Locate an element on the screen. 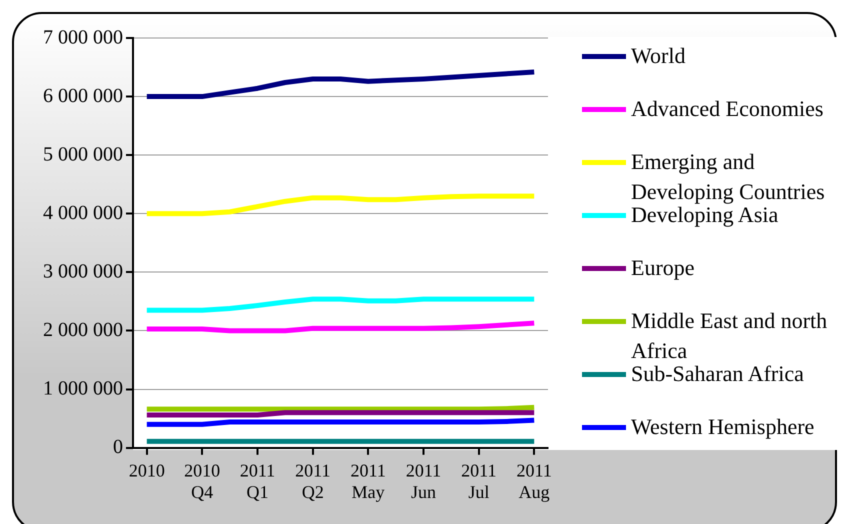 This screenshot has width=841, height=524. y-tick-label: 6 000 000 is located at coordinates (83, 95).